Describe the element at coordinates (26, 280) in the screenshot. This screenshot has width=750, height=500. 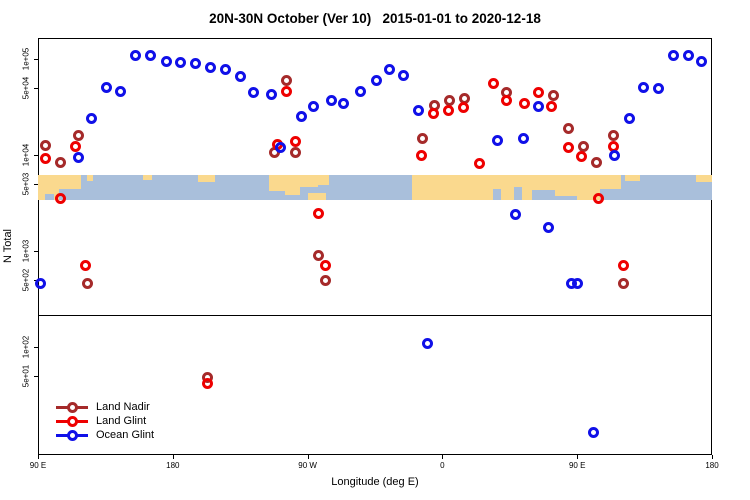
I see `y-tick-label: 5e+02` at that location.